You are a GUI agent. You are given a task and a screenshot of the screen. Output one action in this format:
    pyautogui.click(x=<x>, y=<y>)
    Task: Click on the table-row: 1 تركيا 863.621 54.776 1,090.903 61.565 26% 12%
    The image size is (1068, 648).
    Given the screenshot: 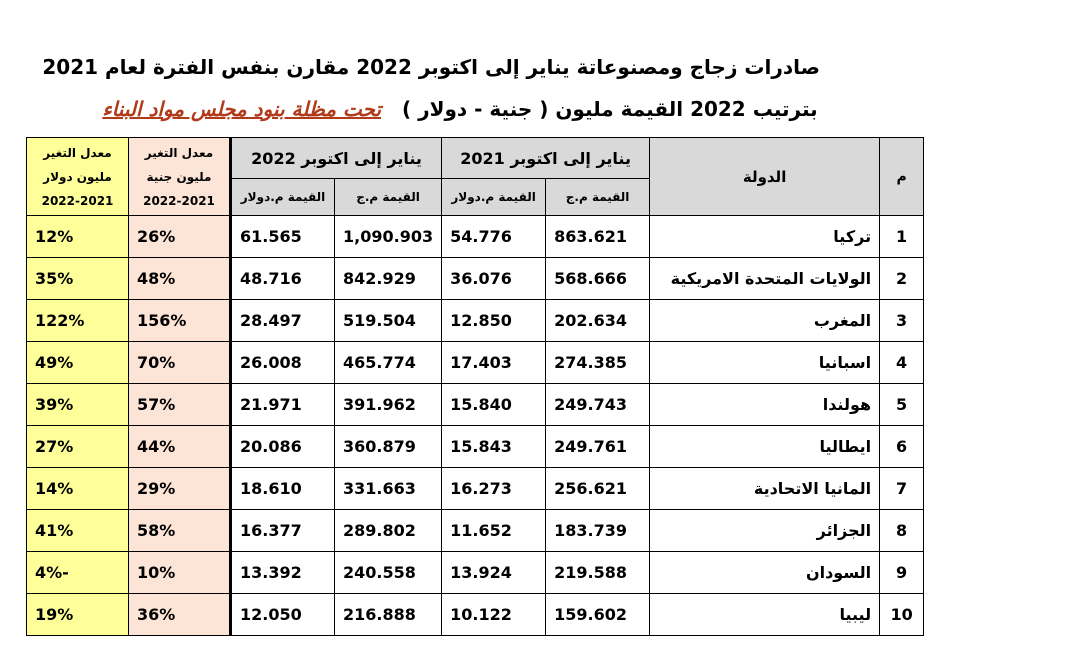 What is the action you would take?
    pyautogui.click(x=475, y=236)
    